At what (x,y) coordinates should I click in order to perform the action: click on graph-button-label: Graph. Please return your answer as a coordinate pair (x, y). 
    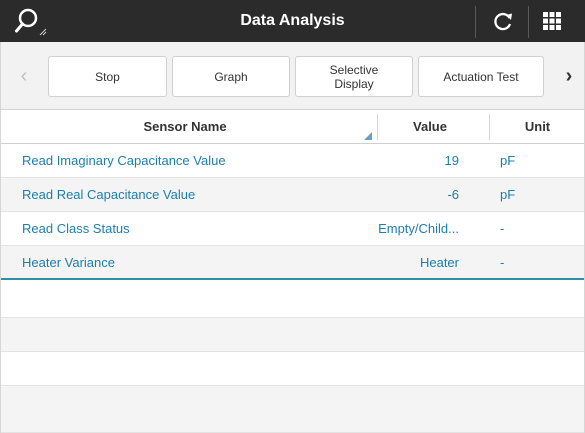
    Looking at the image, I should click on (231, 76).